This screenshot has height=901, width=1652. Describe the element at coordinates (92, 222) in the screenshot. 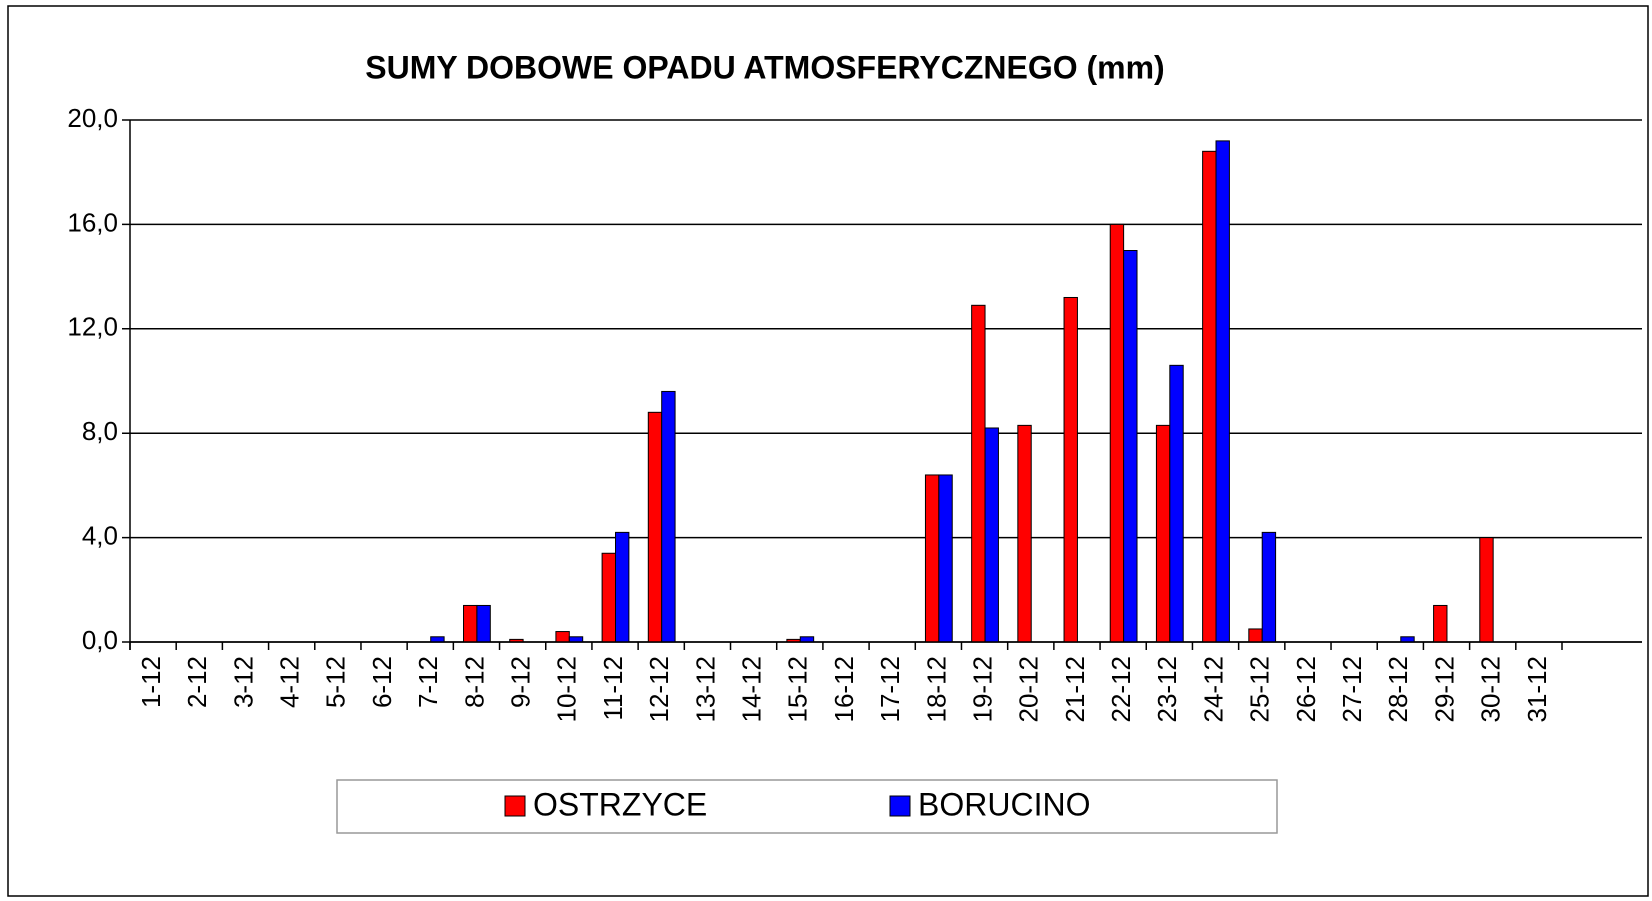

I see `y-tick-label: 16,0` at that location.